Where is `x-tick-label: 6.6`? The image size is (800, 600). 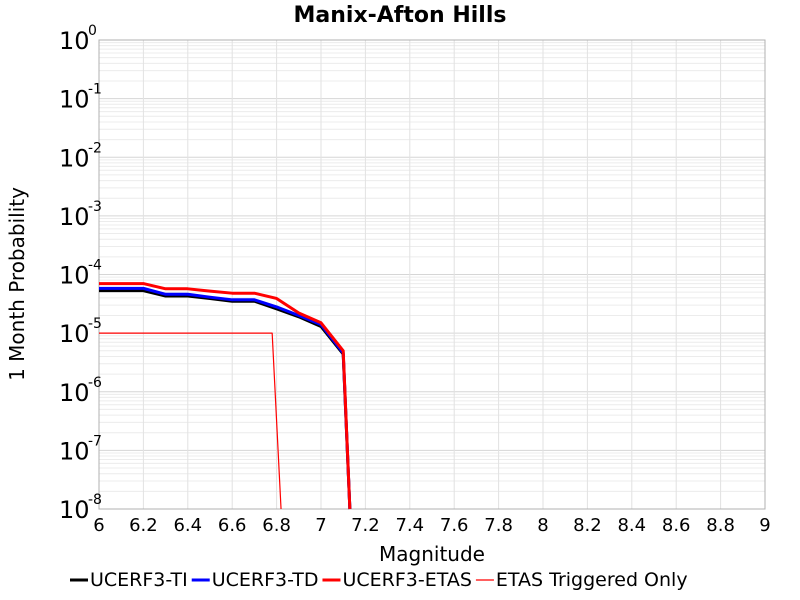
x-tick-label: 6.6 is located at coordinates (232, 525).